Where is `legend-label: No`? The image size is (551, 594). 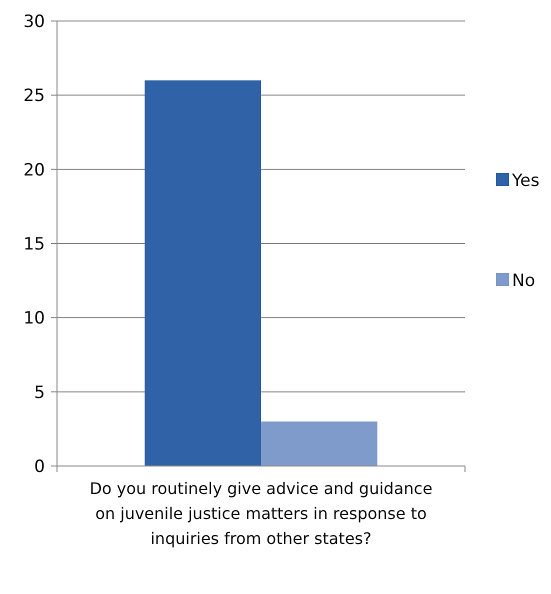
legend-label: No is located at coordinates (524, 280).